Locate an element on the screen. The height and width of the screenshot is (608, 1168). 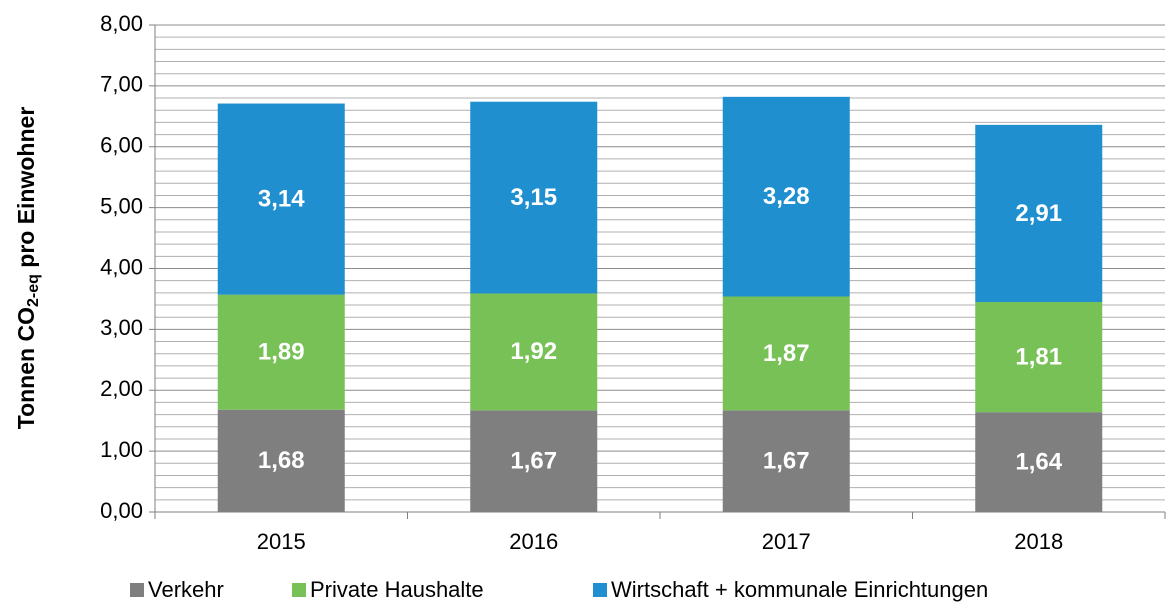
legend-label: Verkehr is located at coordinates (186, 589).